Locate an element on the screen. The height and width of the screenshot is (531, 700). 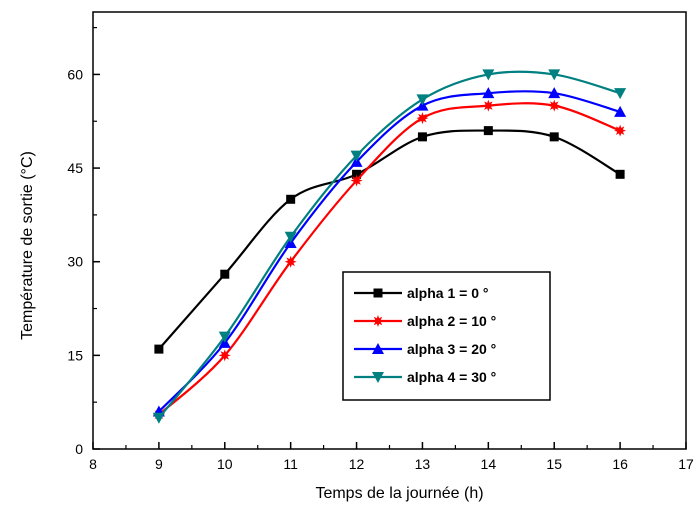
x-tick-label: 10 is located at coordinates (225, 464).